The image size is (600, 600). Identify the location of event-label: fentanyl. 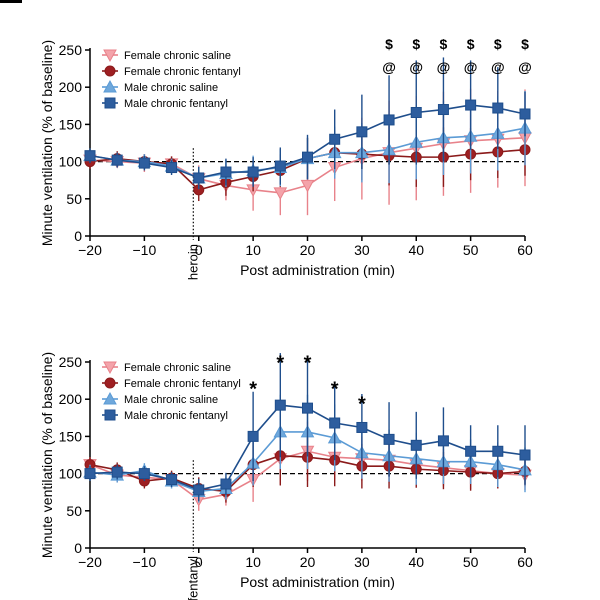
(192, 578).